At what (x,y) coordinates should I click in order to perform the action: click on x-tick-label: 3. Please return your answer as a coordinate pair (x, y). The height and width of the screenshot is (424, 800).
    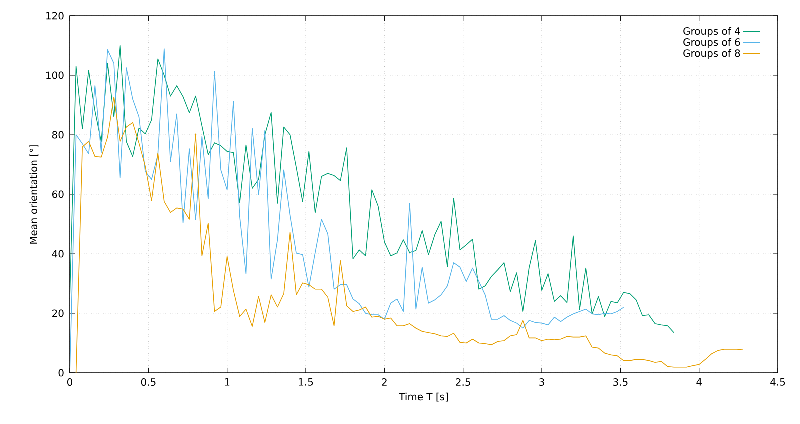
    Looking at the image, I should click on (542, 382).